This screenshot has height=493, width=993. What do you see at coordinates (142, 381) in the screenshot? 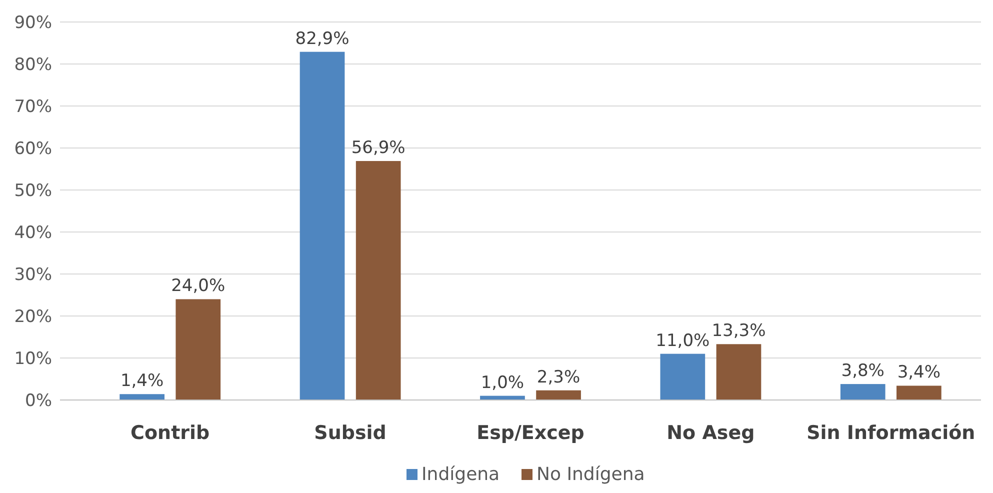
I see `data-label: 1,4%` at bounding box center [142, 381].